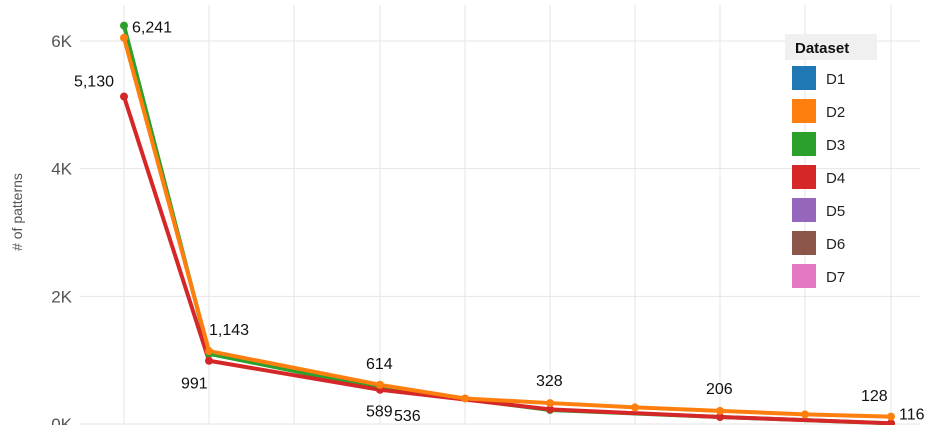 The height and width of the screenshot is (425, 927). Describe the element at coordinates (407, 416) in the screenshot. I see `data-label: 536` at that location.